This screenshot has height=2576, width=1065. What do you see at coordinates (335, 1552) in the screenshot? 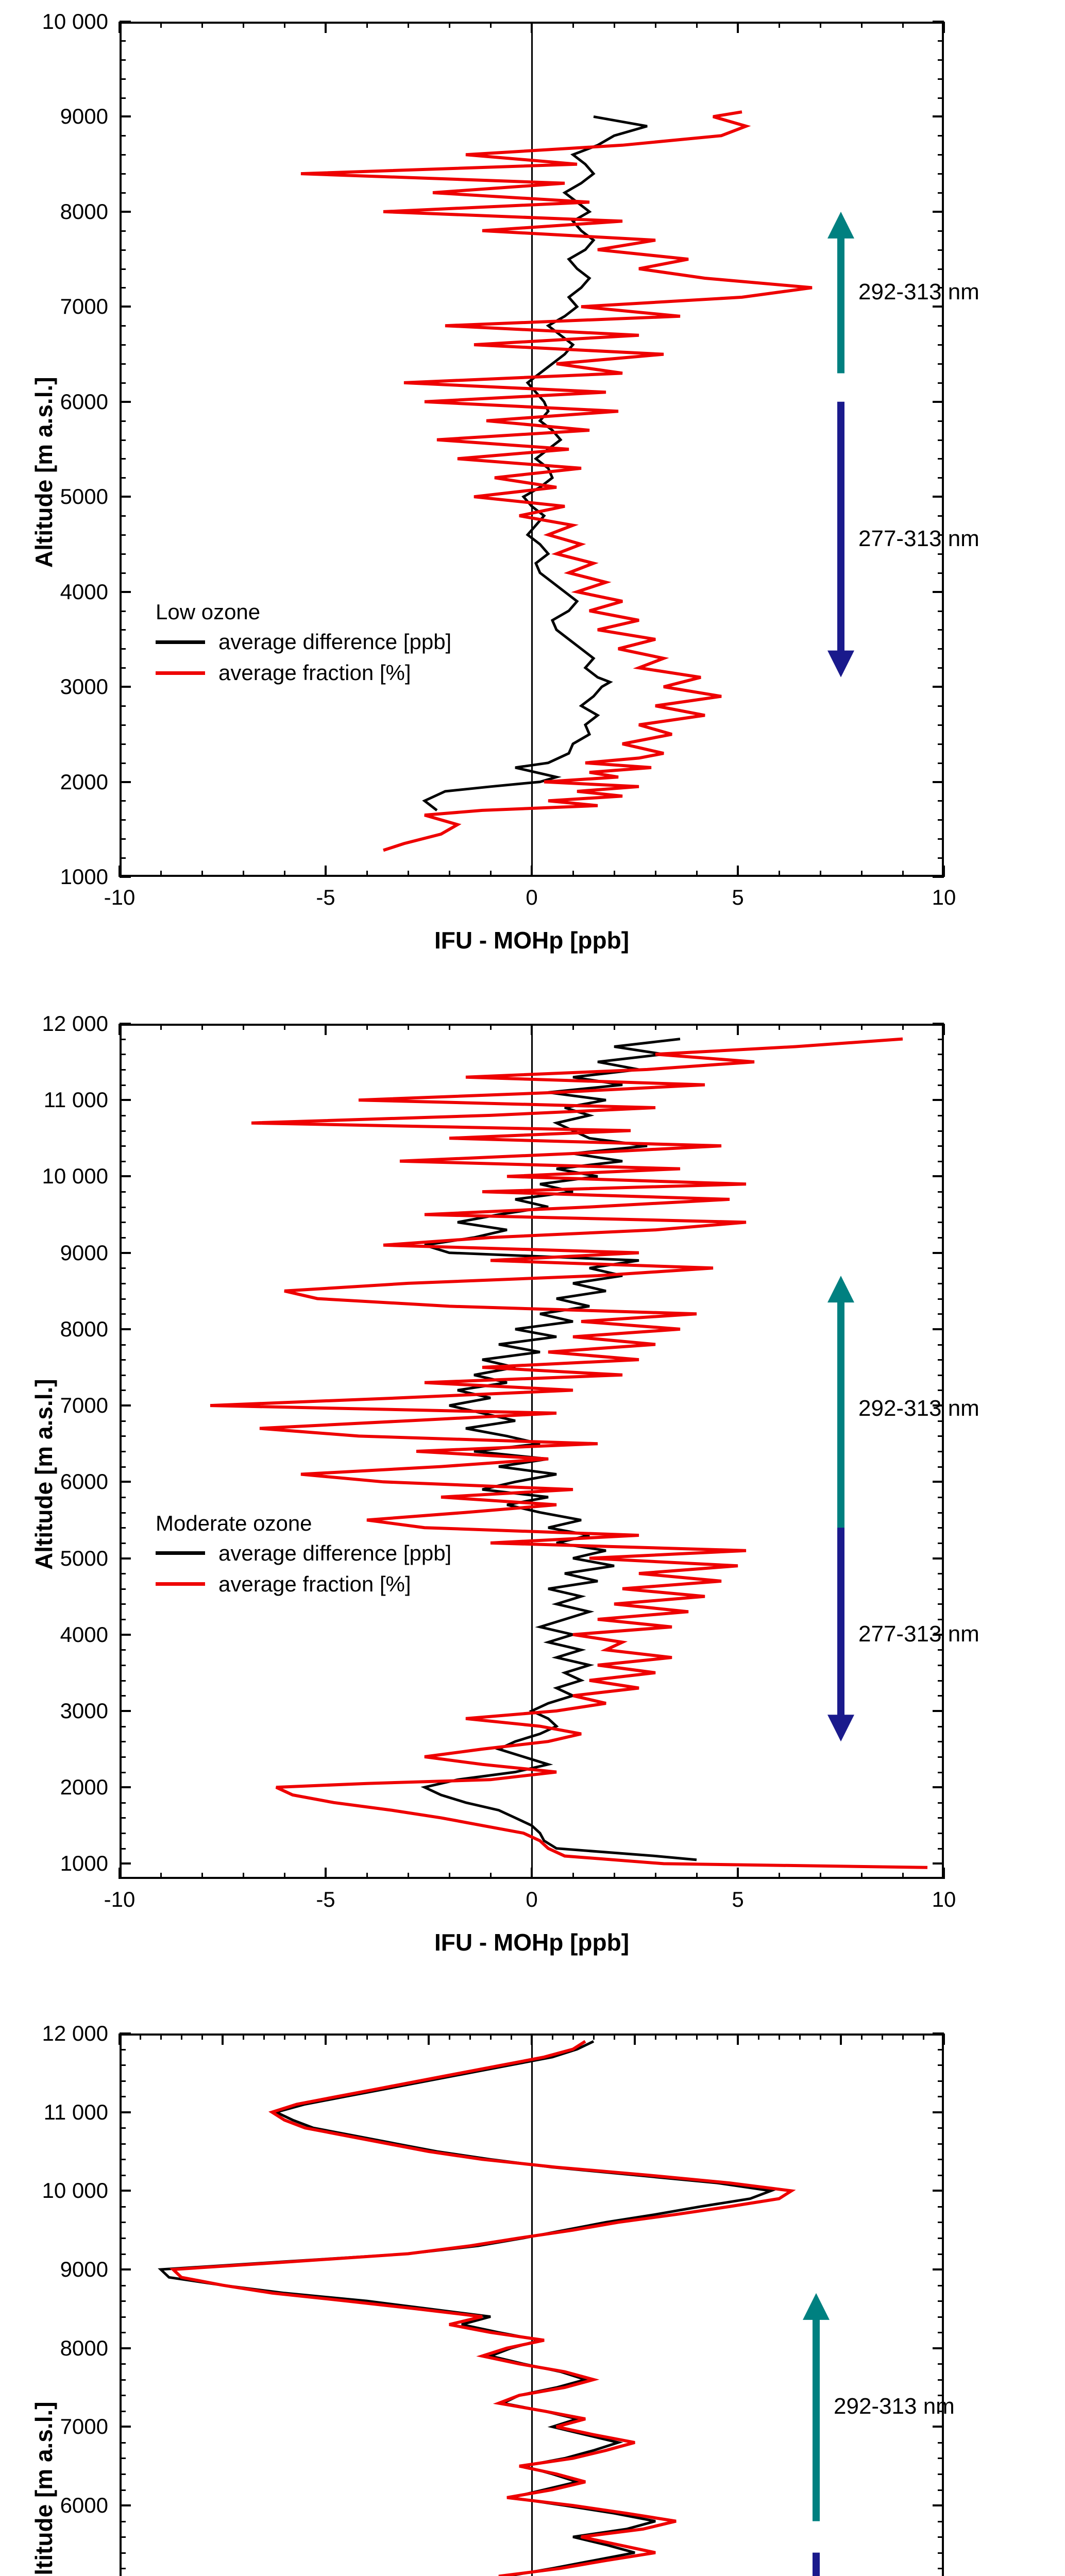
I see `legend-item-label: average difference [ppb]` at bounding box center [335, 1552].